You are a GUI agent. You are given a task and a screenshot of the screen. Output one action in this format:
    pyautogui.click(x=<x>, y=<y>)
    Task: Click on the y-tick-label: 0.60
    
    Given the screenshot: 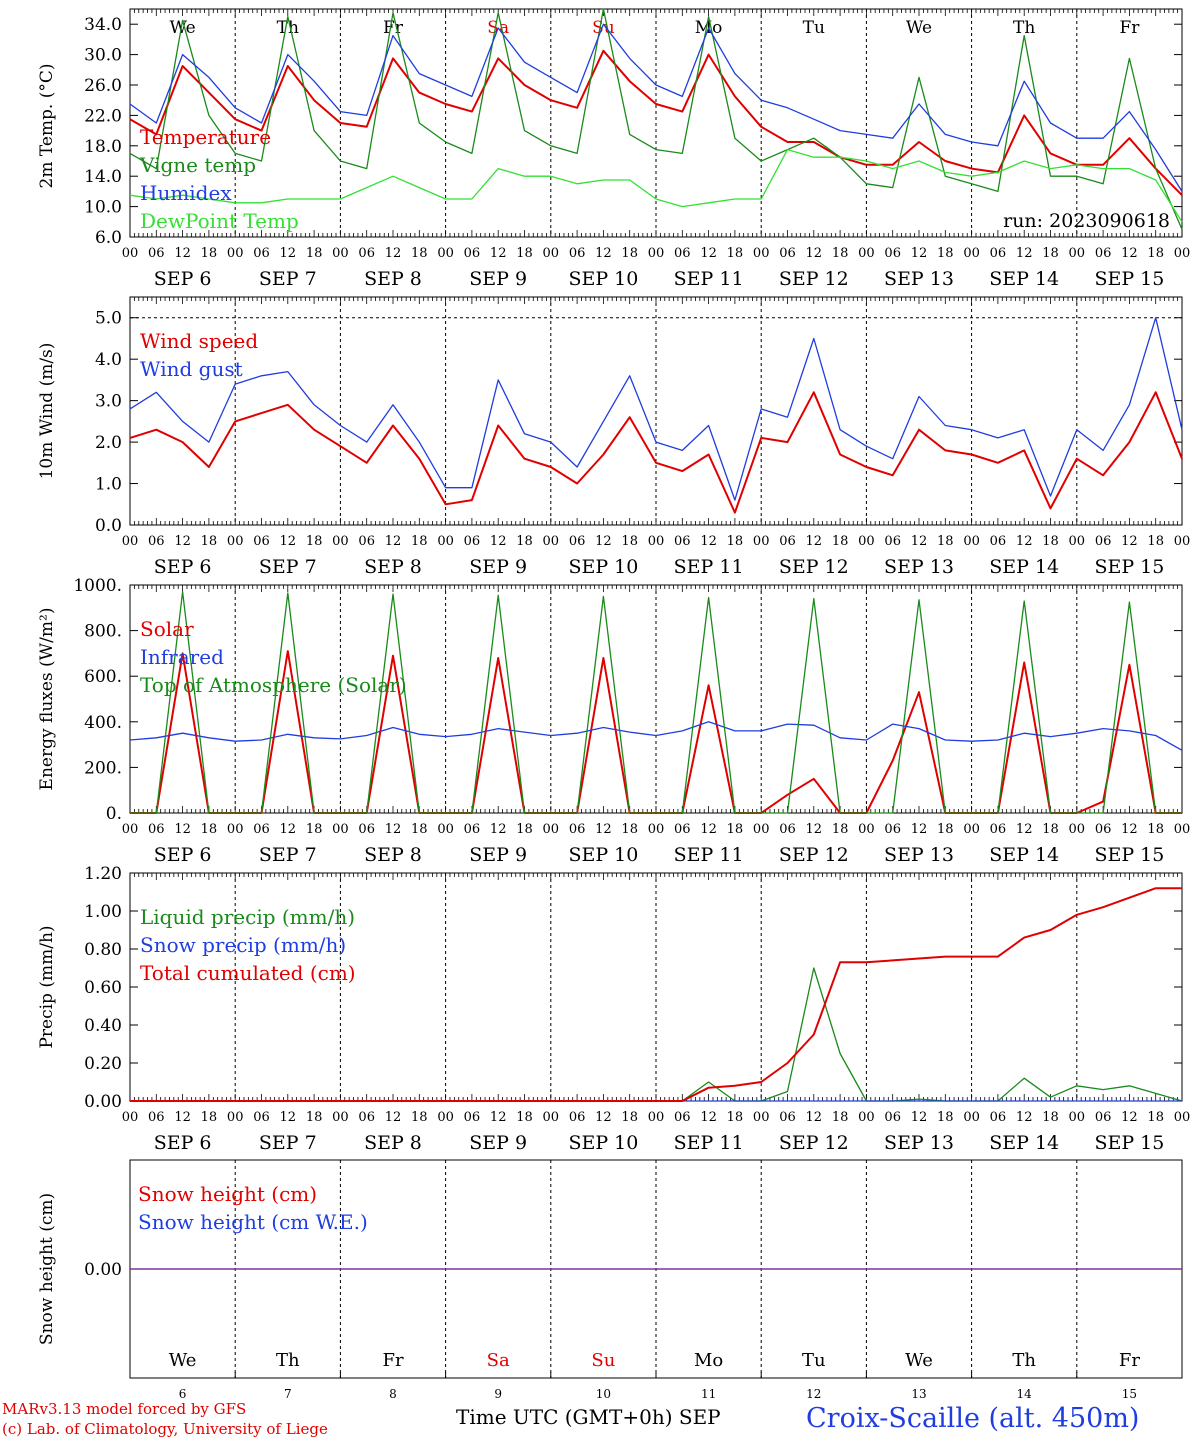 What is the action you would take?
    pyautogui.click(x=103, y=988)
    